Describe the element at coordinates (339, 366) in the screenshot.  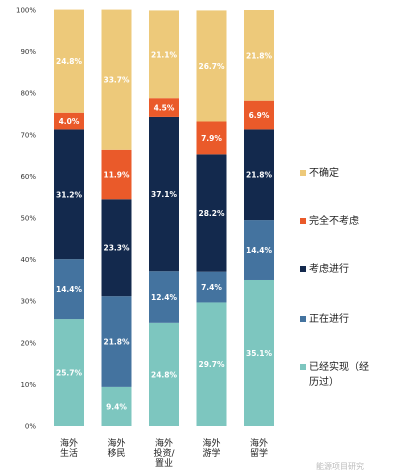
I see `legend-label: 已经实现（经` at that location.